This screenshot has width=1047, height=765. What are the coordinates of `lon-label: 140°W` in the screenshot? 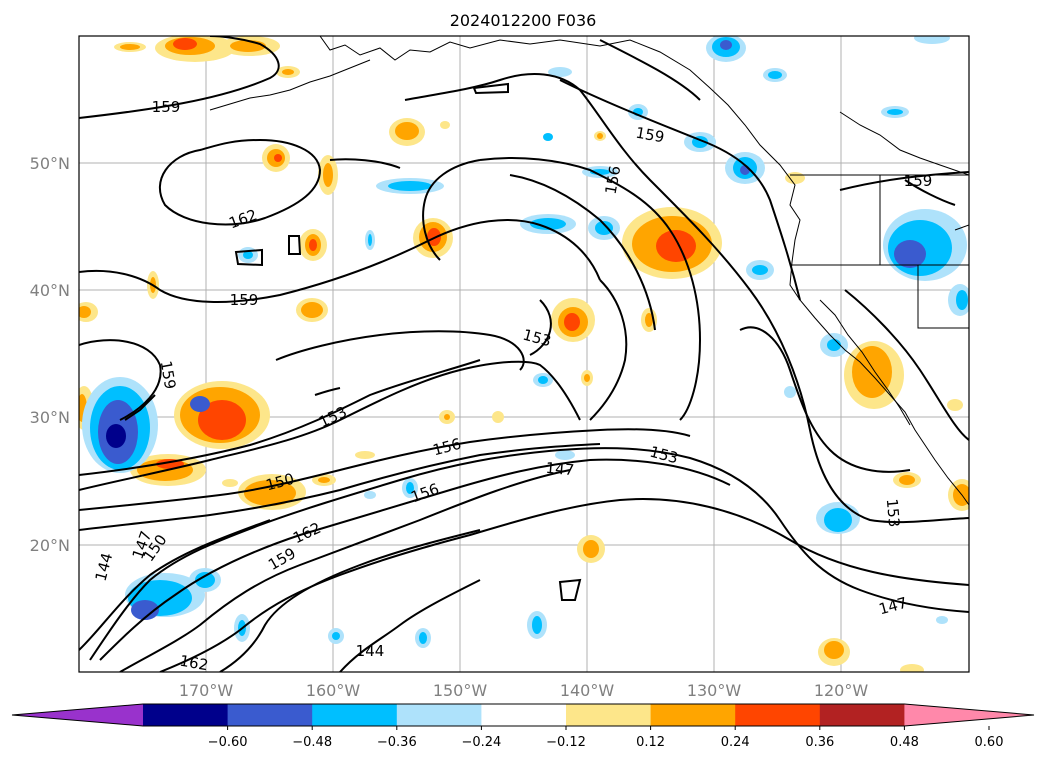 It's located at (587, 690).